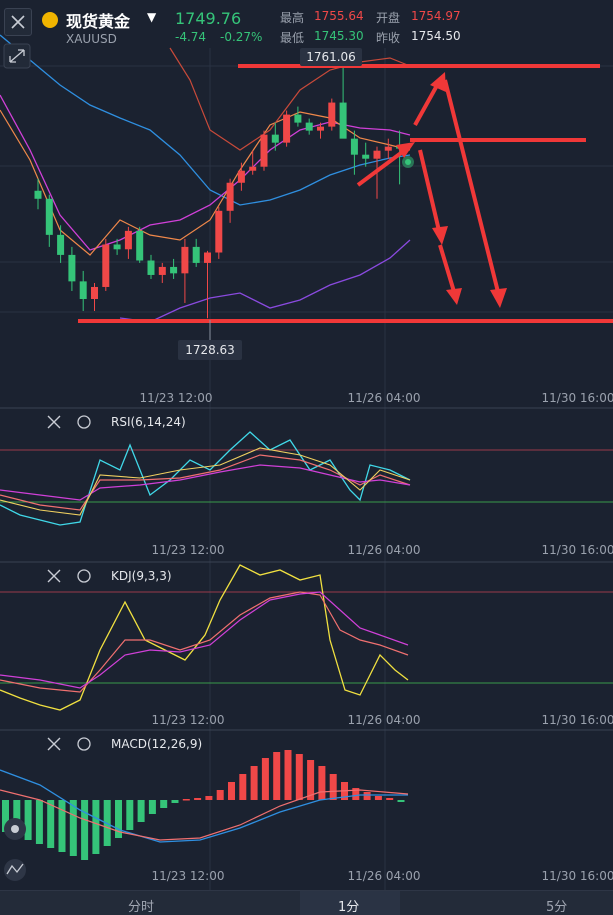 This screenshot has height=915, width=613. I want to click on drawing-tool-icon, so click(15, 829).